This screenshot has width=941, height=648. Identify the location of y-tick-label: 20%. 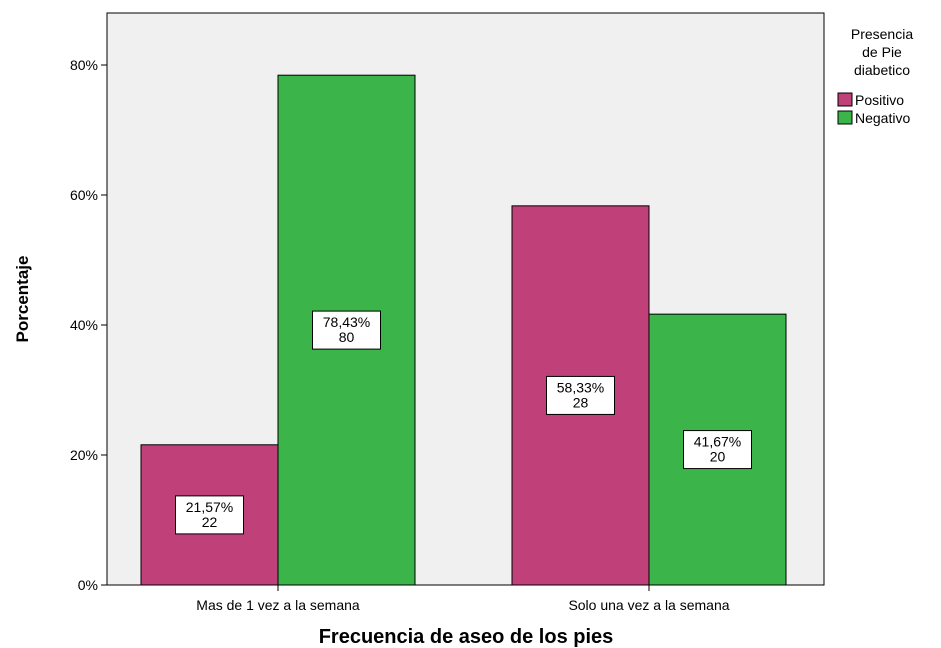
(84, 455).